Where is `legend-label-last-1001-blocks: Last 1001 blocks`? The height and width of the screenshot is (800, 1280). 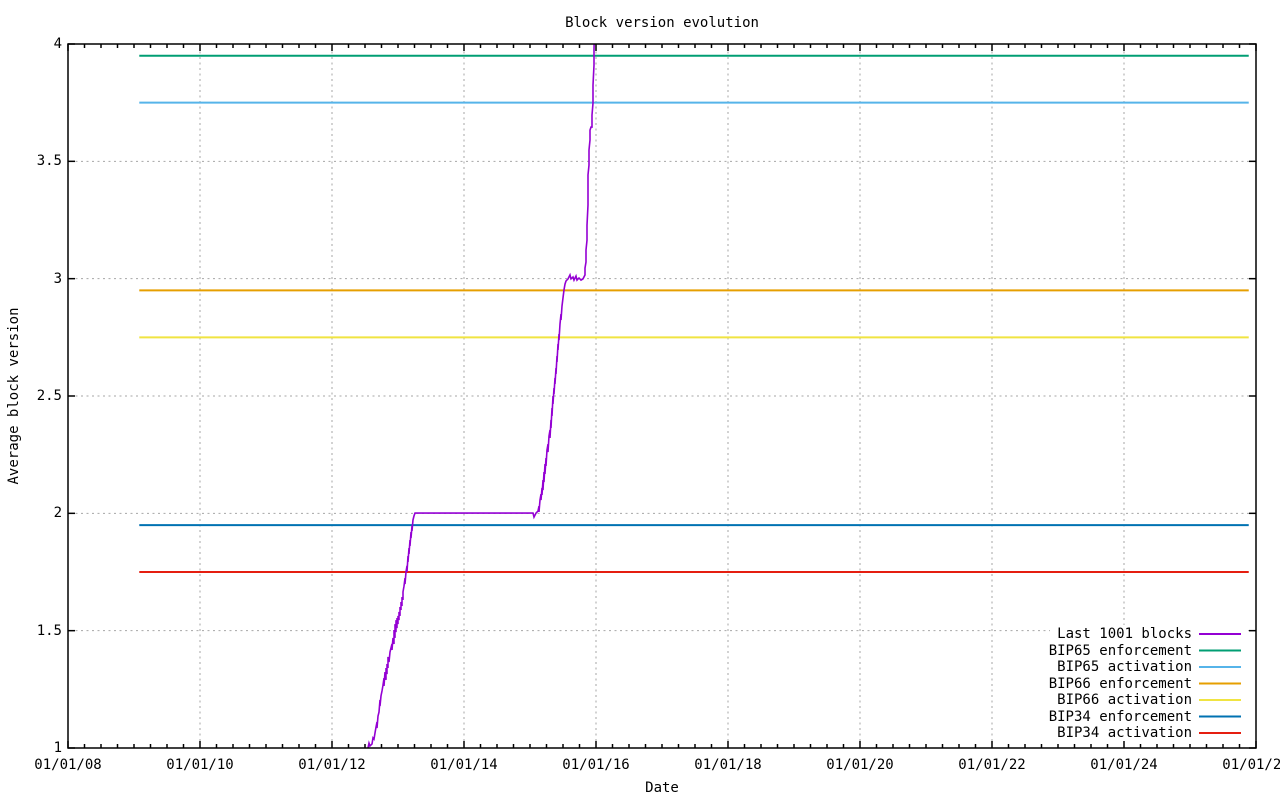
legend-label-last-1001-blocks: Last 1001 blocks is located at coordinates (1124, 634).